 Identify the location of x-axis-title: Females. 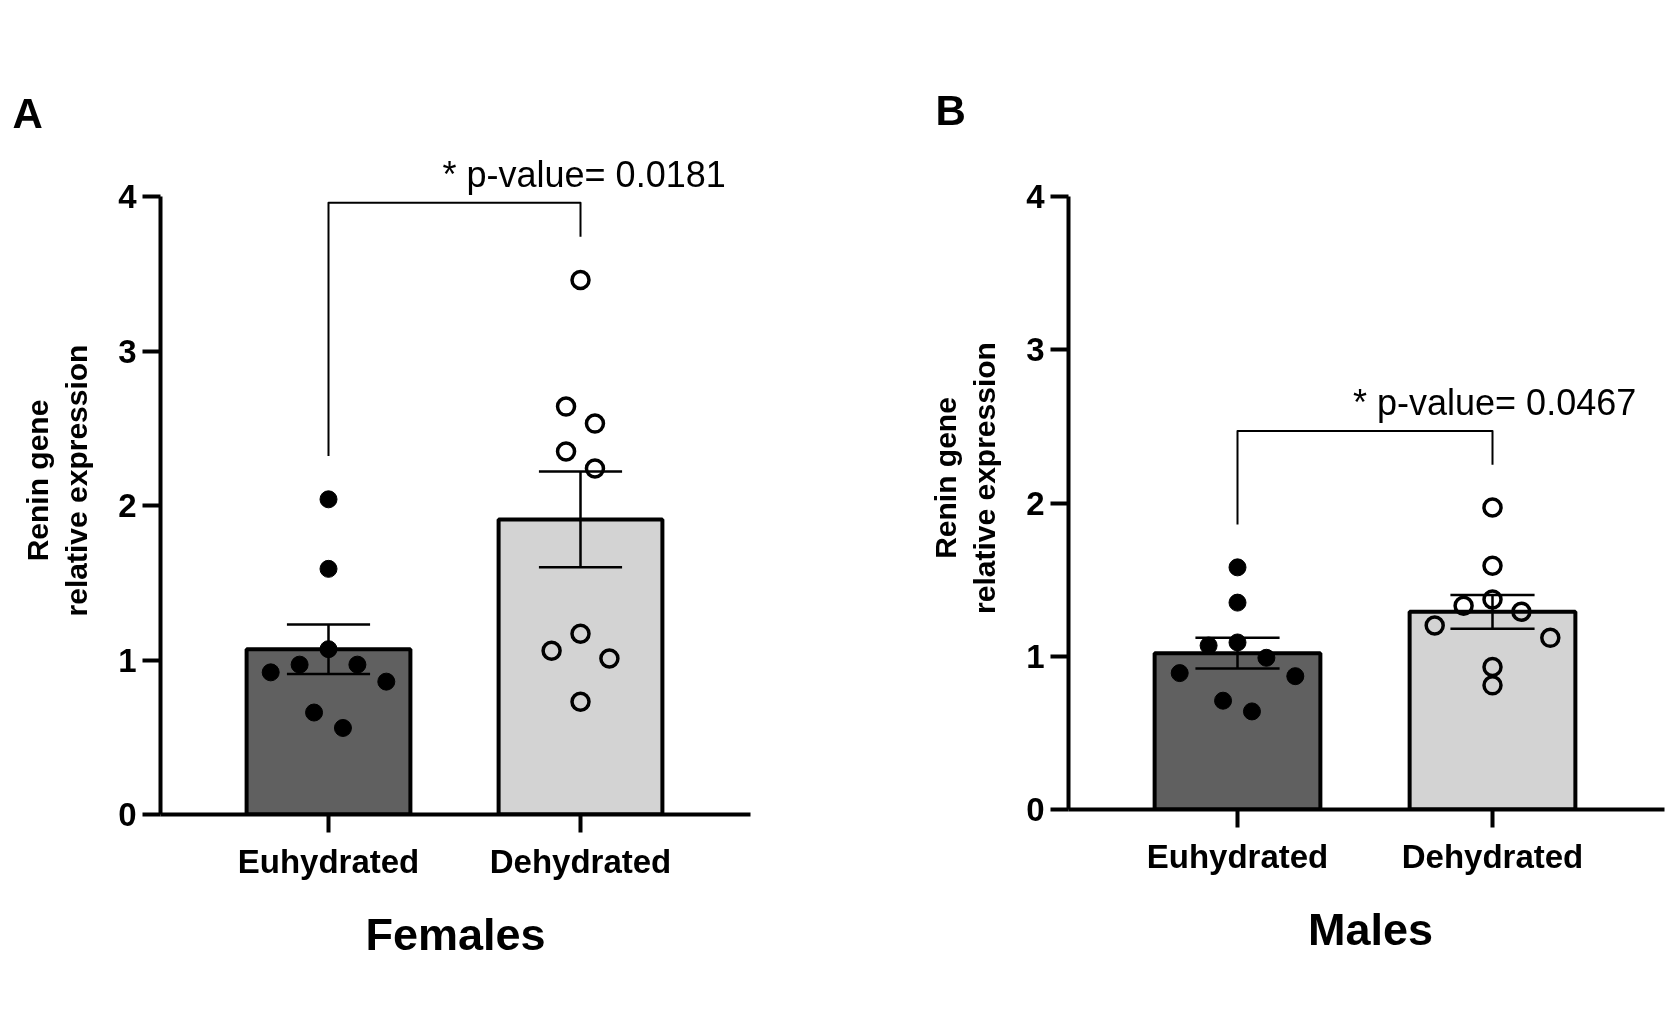
(455, 934).